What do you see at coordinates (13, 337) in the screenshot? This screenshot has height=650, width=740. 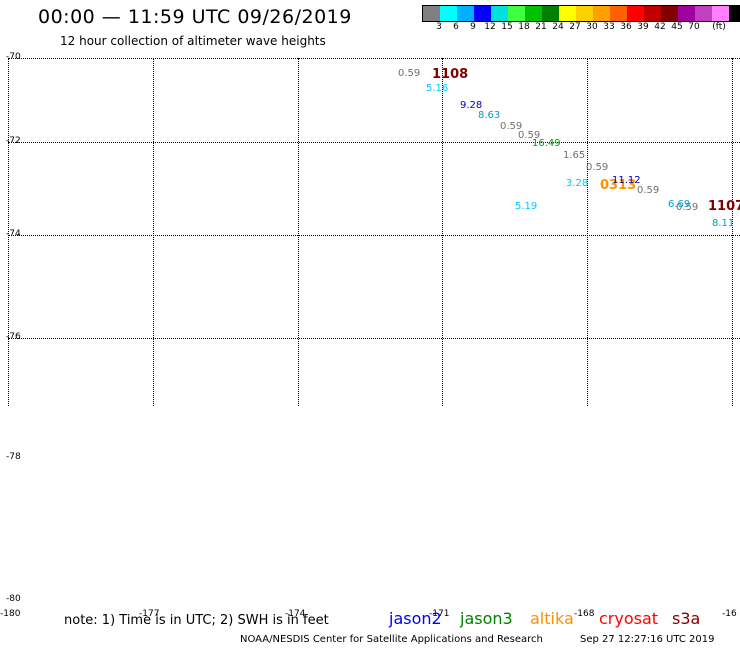 I see `lat-label: -76` at bounding box center [13, 337].